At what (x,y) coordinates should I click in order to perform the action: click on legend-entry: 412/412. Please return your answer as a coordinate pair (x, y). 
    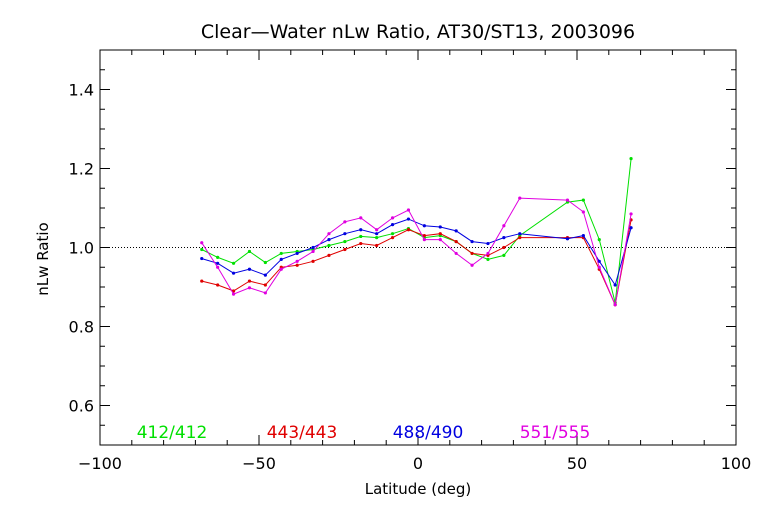
    Looking at the image, I should click on (172, 433).